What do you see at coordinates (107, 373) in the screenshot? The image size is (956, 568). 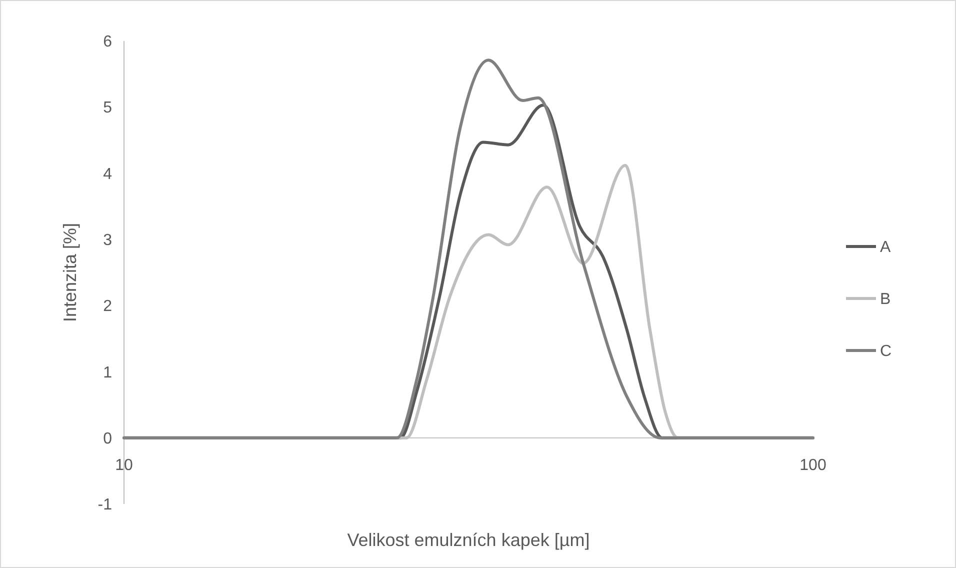 I see `y-tick-label: 1` at bounding box center [107, 373].